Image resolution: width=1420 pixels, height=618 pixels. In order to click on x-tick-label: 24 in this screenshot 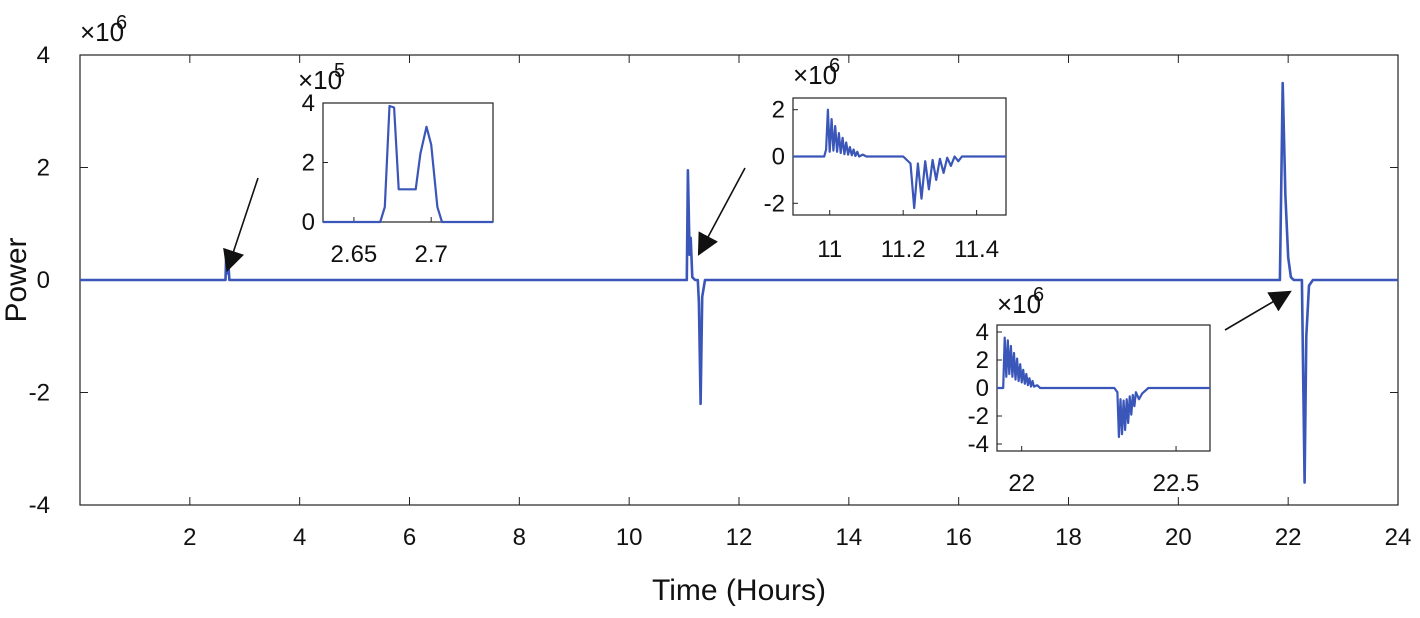, I will do `click(1398, 537)`.